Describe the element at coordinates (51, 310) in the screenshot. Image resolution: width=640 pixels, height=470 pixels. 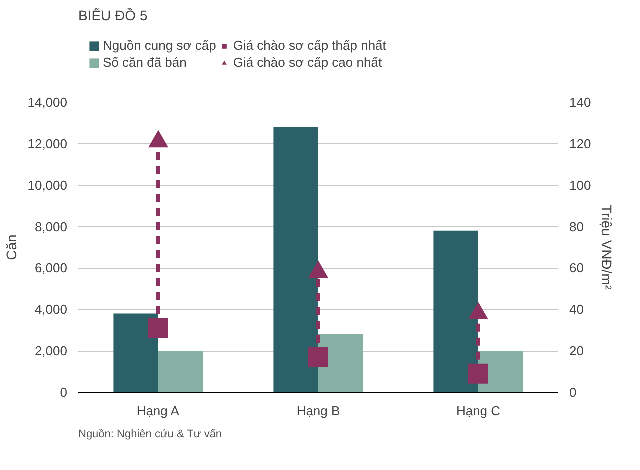
I see `y-tick-label: 4,000` at that location.